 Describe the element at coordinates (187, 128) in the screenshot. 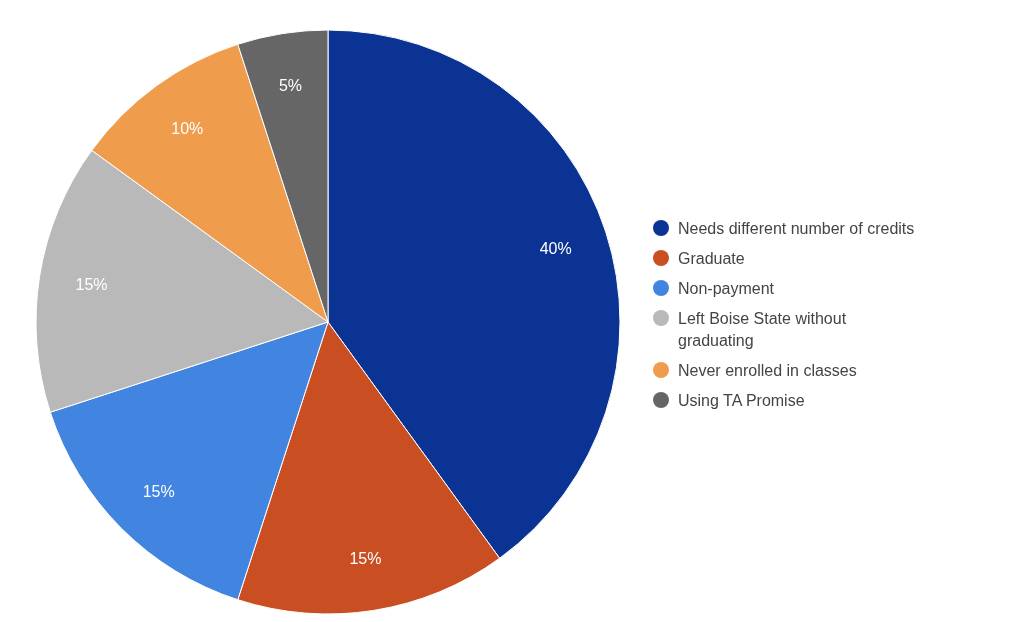

I see `data-label: 10%` at that location.